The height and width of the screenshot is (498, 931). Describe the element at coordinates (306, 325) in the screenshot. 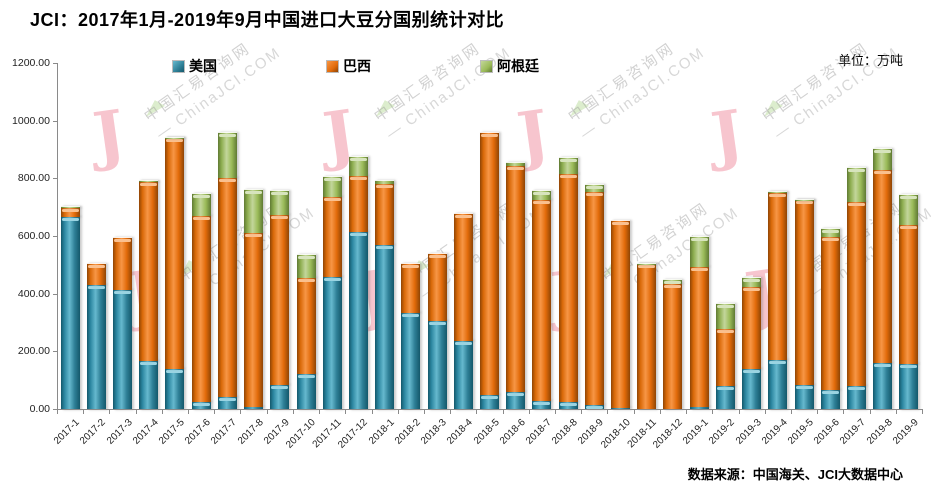

I see `bar-segment-巴西-2017-10` at that location.